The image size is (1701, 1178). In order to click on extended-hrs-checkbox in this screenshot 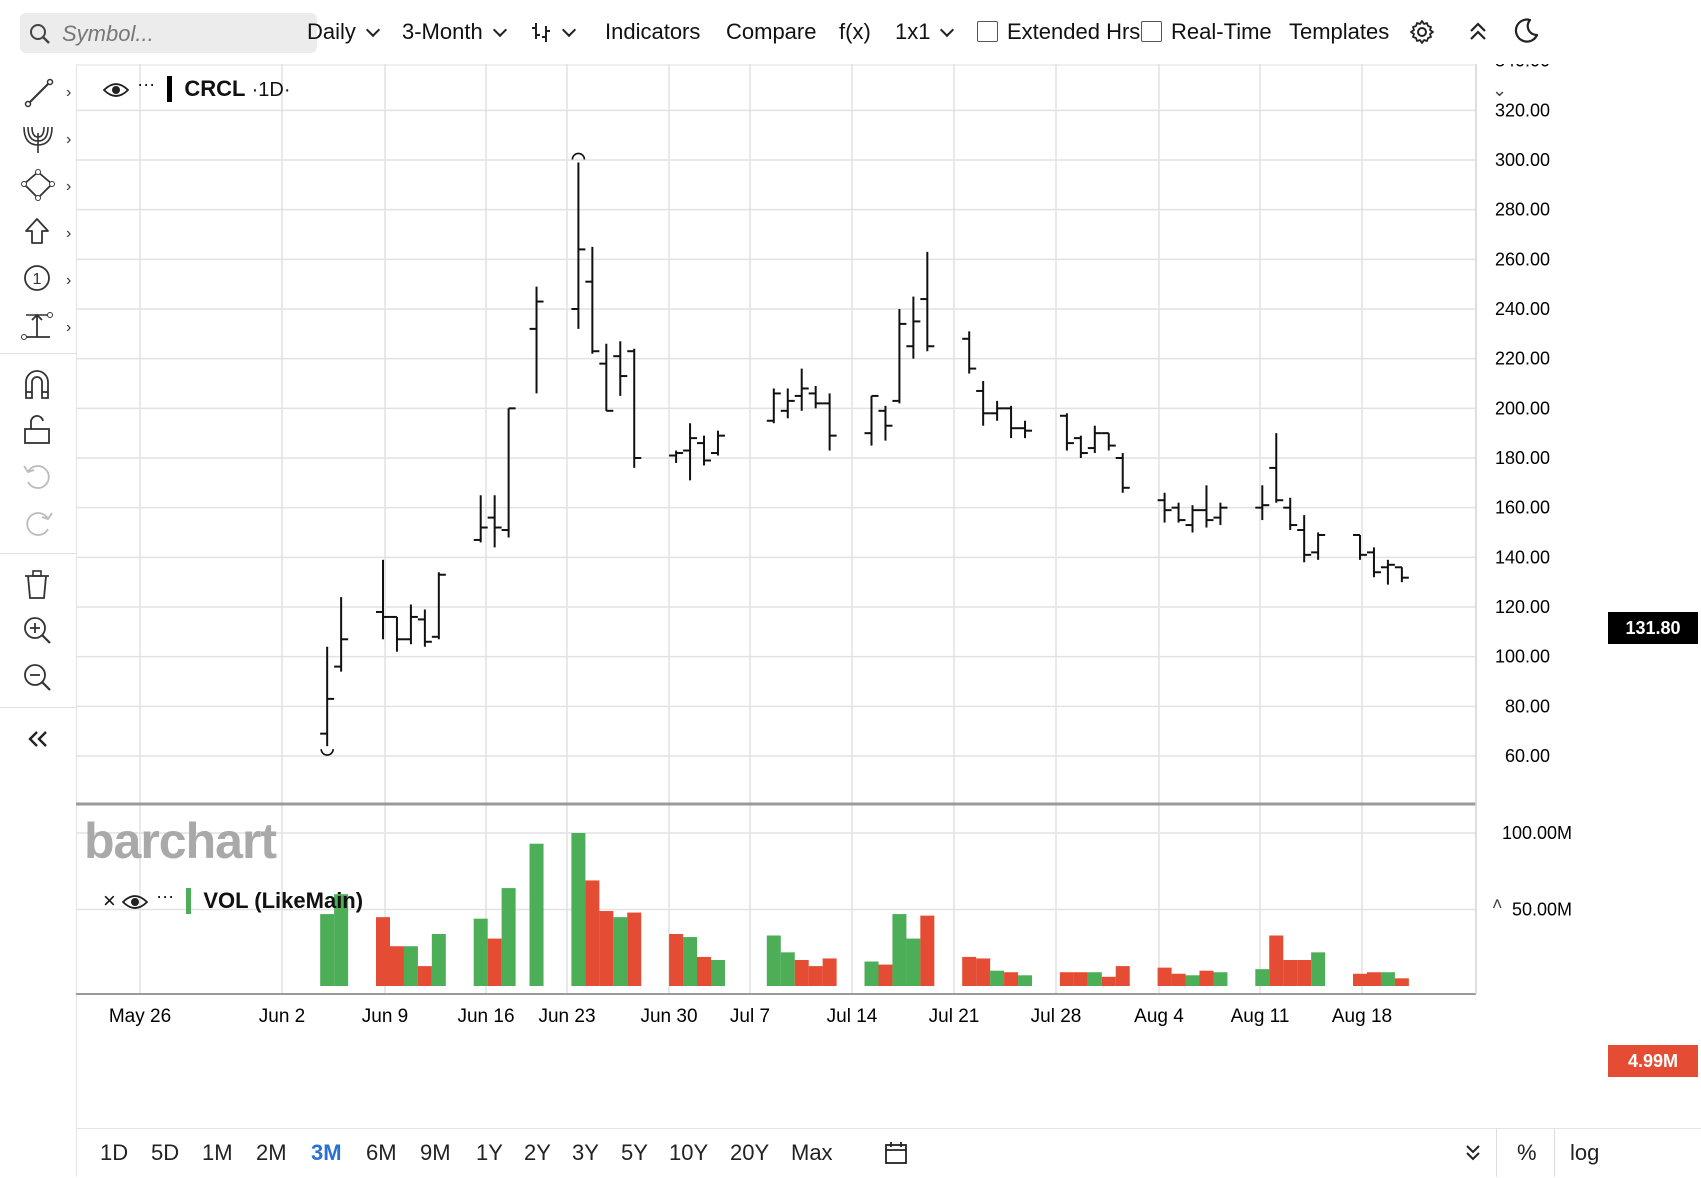, I will do `click(987, 31)`.